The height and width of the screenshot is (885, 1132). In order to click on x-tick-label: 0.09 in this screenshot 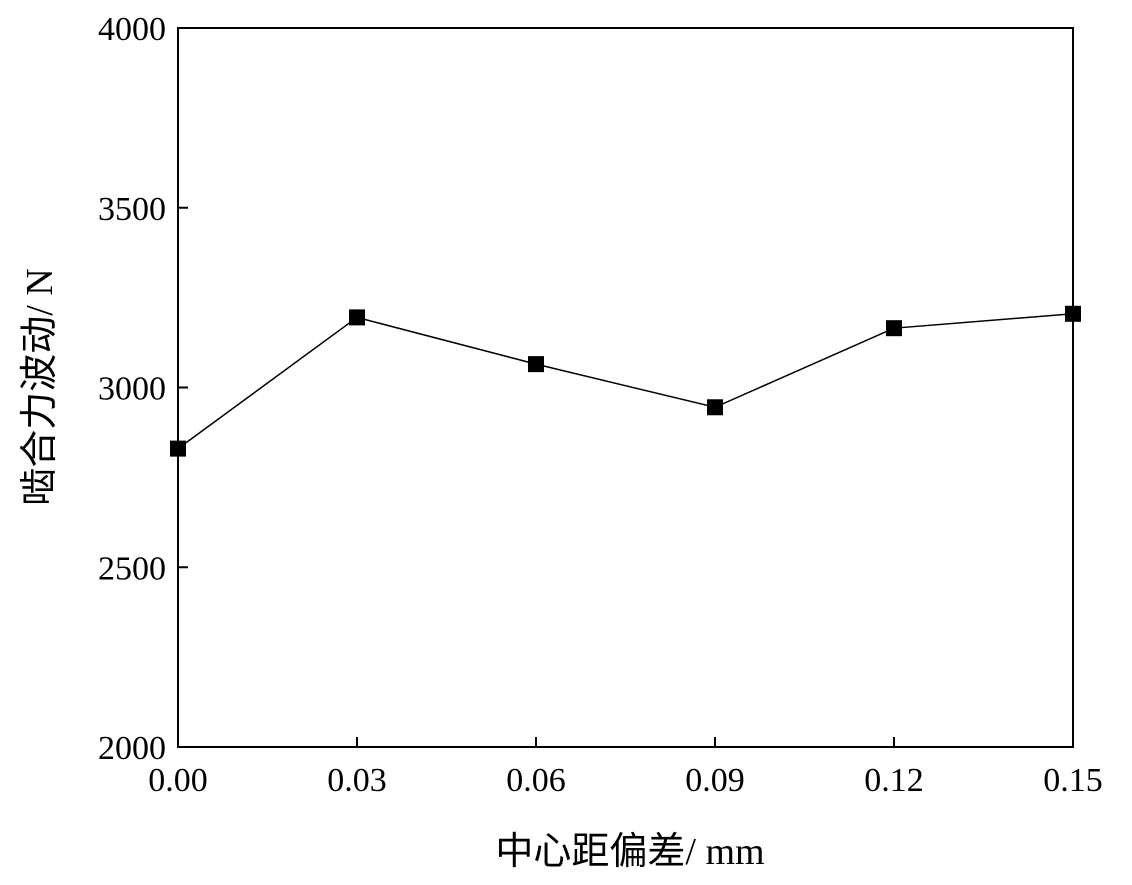, I will do `click(715, 780)`.